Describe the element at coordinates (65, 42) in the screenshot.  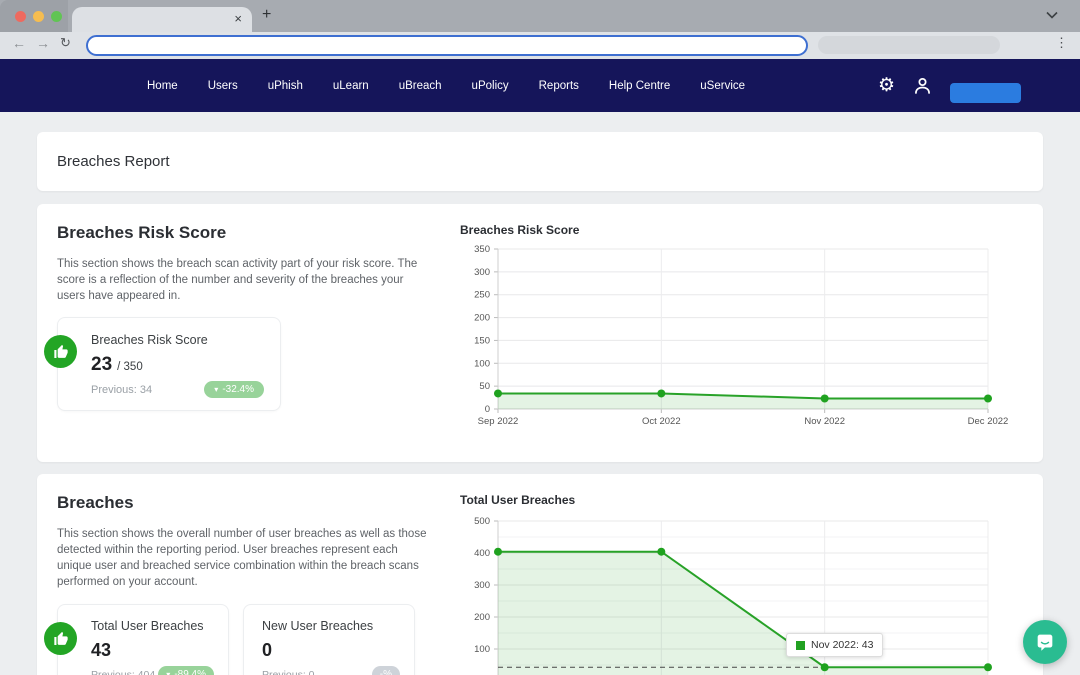
I see `reload-icon: ↻` at that location.